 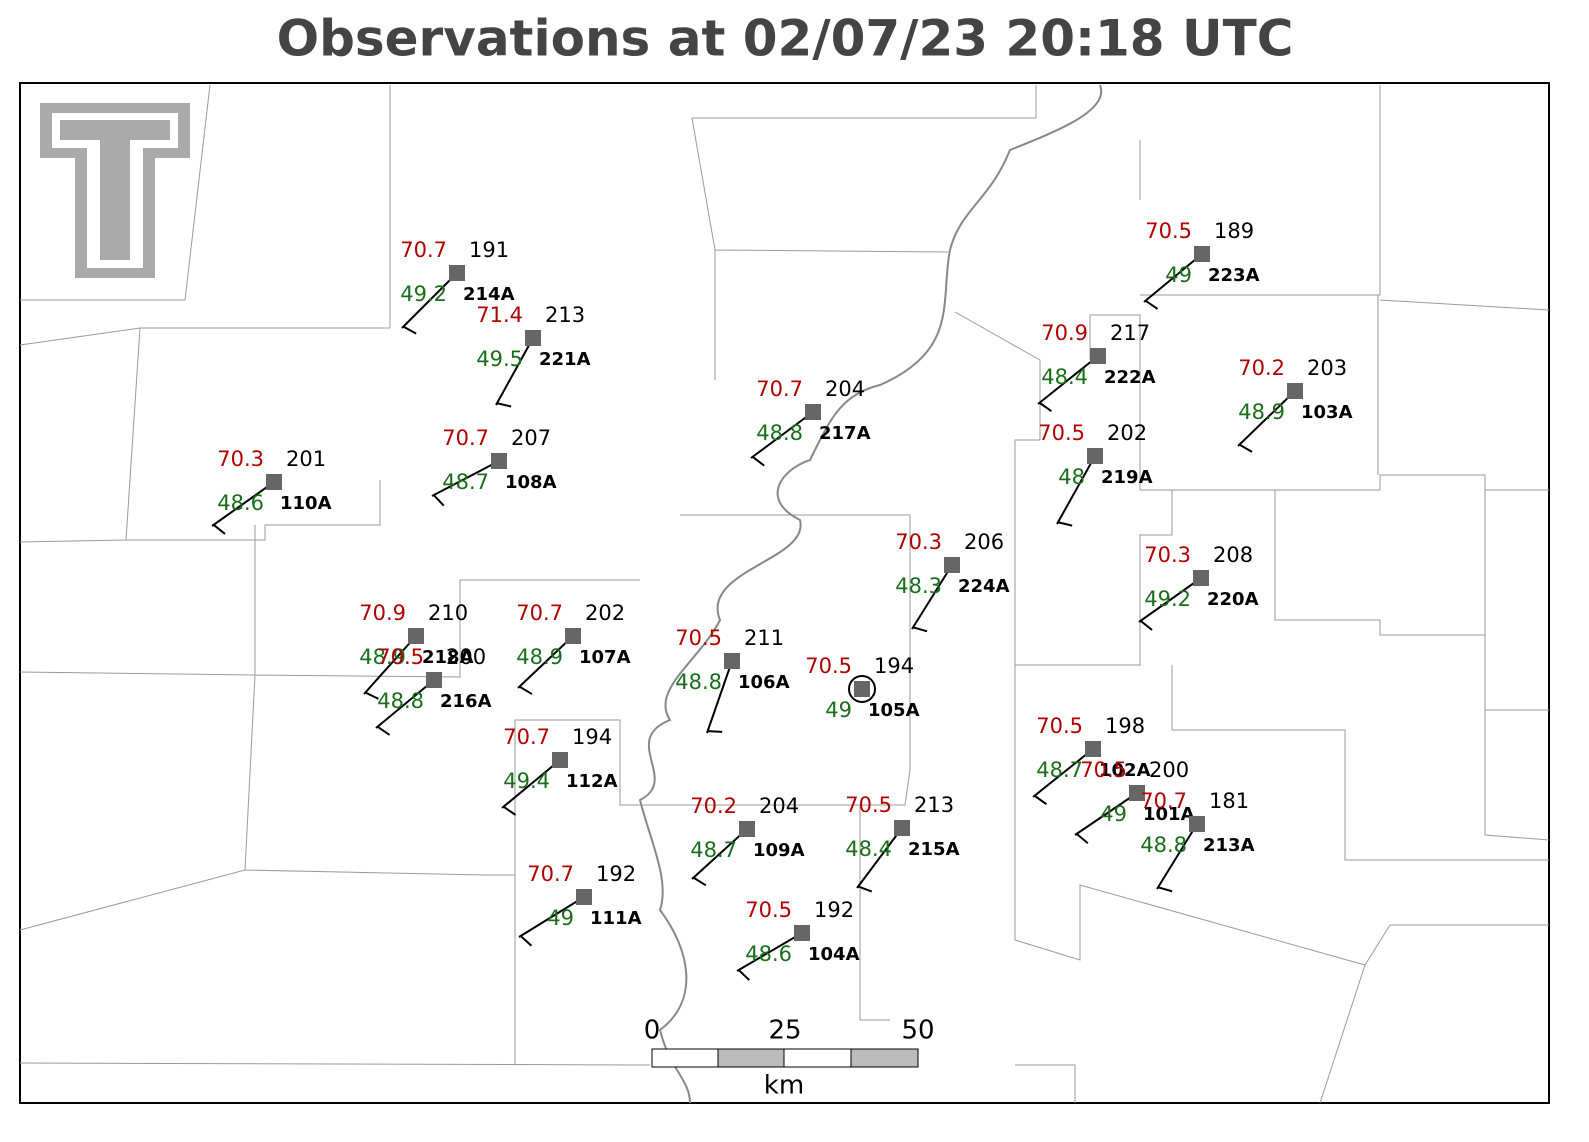 I want to click on station: 70.3 48.6 201 110A, so click(x=271, y=491).